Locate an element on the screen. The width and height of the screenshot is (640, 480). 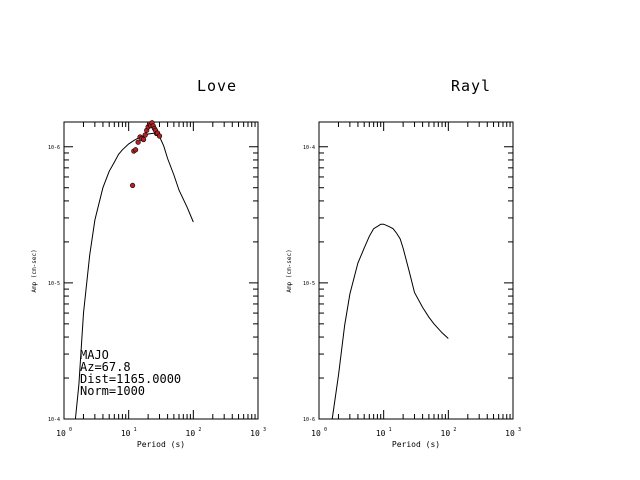
distance-annotation: Dist=1165.0000 is located at coordinates (130, 379).